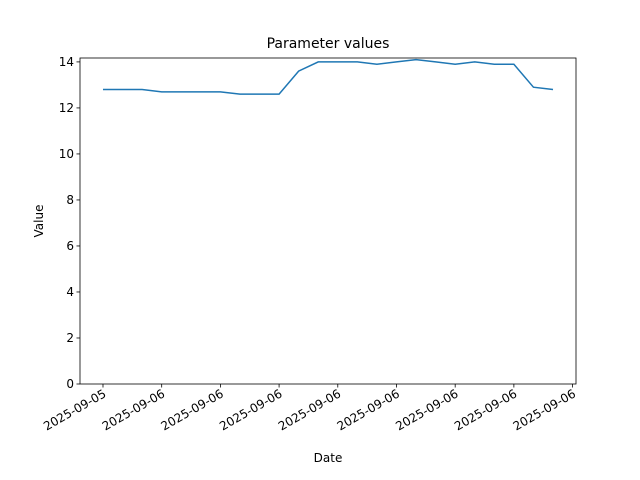 The height and width of the screenshot is (480, 640). What do you see at coordinates (66, 62) in the screenshot?
I see `y-tick-label: 14` at bounding box center [66, 62].